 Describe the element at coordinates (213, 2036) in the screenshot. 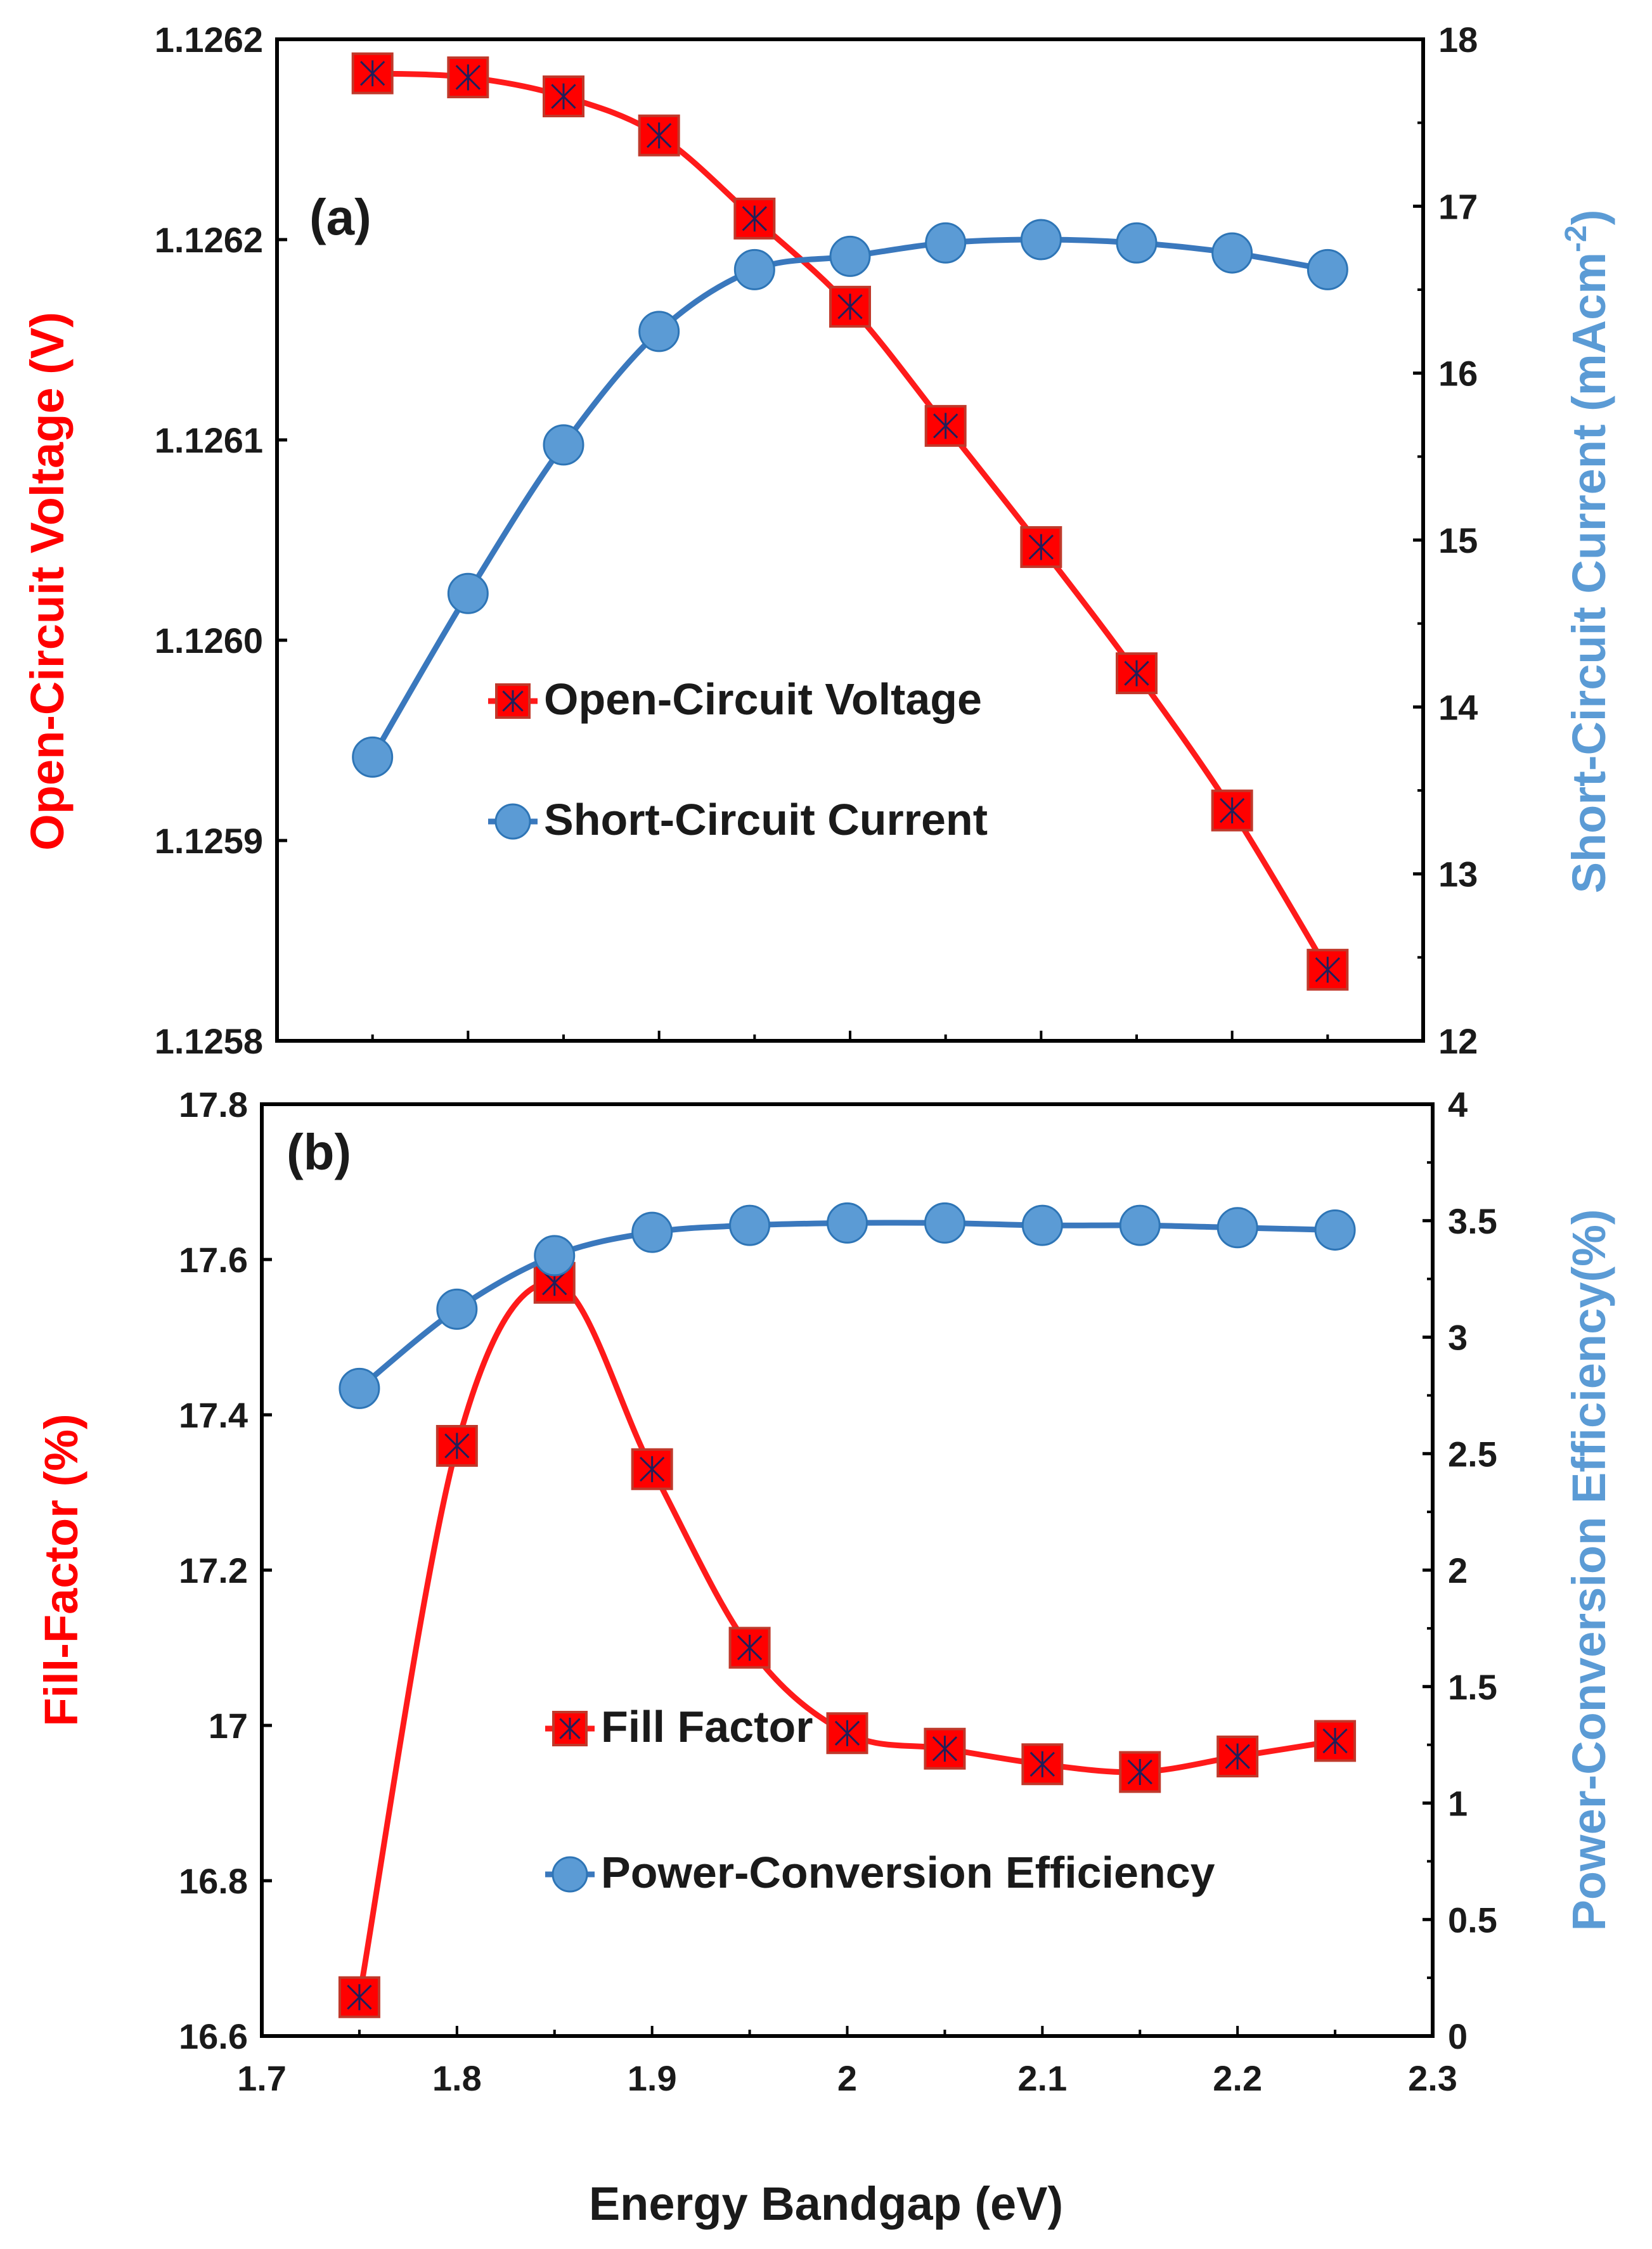

I see `y-left-tick-label: 16.6` at that location.